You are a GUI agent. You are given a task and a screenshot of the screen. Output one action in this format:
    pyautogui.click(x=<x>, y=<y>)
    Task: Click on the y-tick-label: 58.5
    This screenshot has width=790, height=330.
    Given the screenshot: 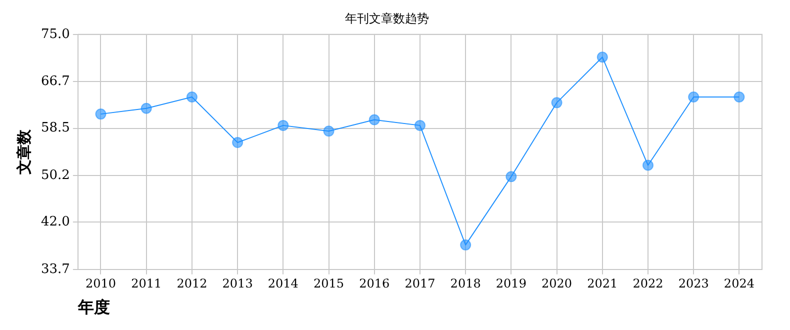 What is the action you would take?
    pyautogui.click(x=55, y=128)
    